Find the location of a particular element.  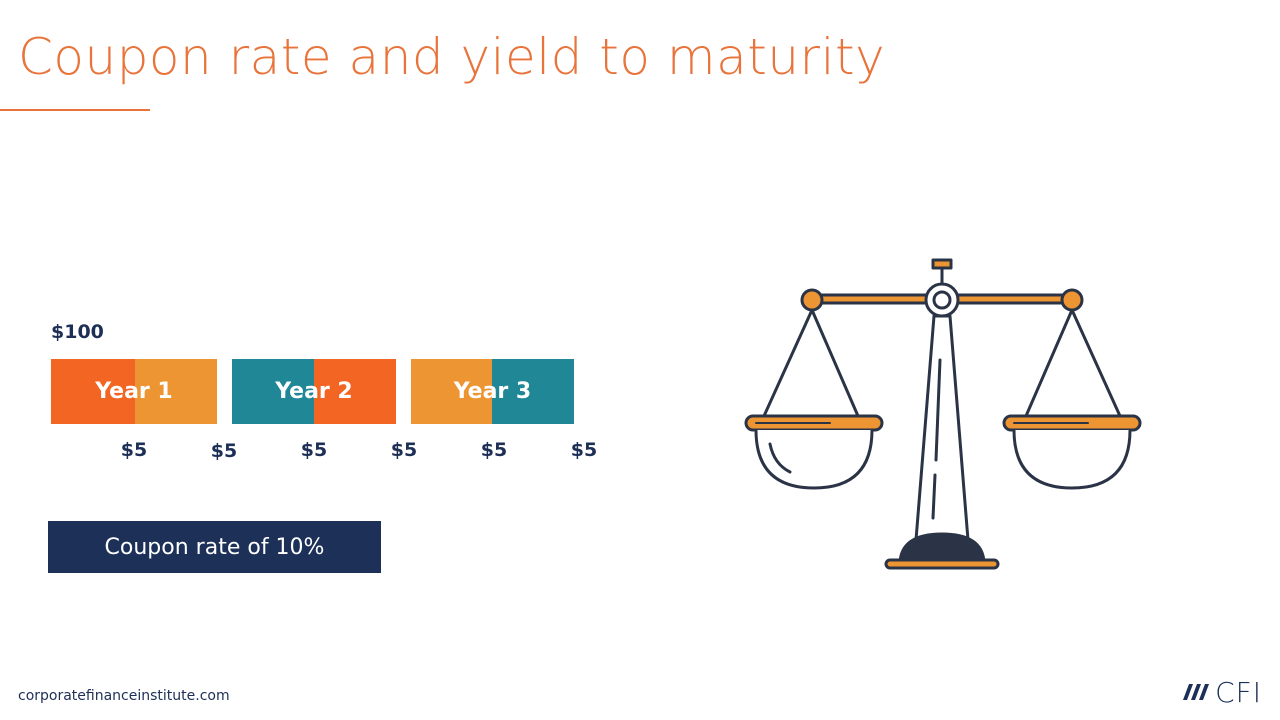

year-2-label: Year 2 is located at coordinates (314, 391).